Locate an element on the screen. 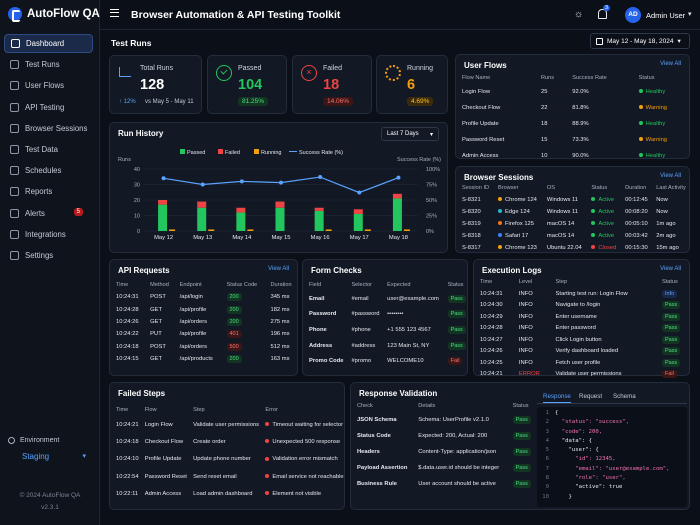 The width and height of the screenshot is (700, 525). table-row: Password #password •••••••• Pass is located at coordinates (385, 315).